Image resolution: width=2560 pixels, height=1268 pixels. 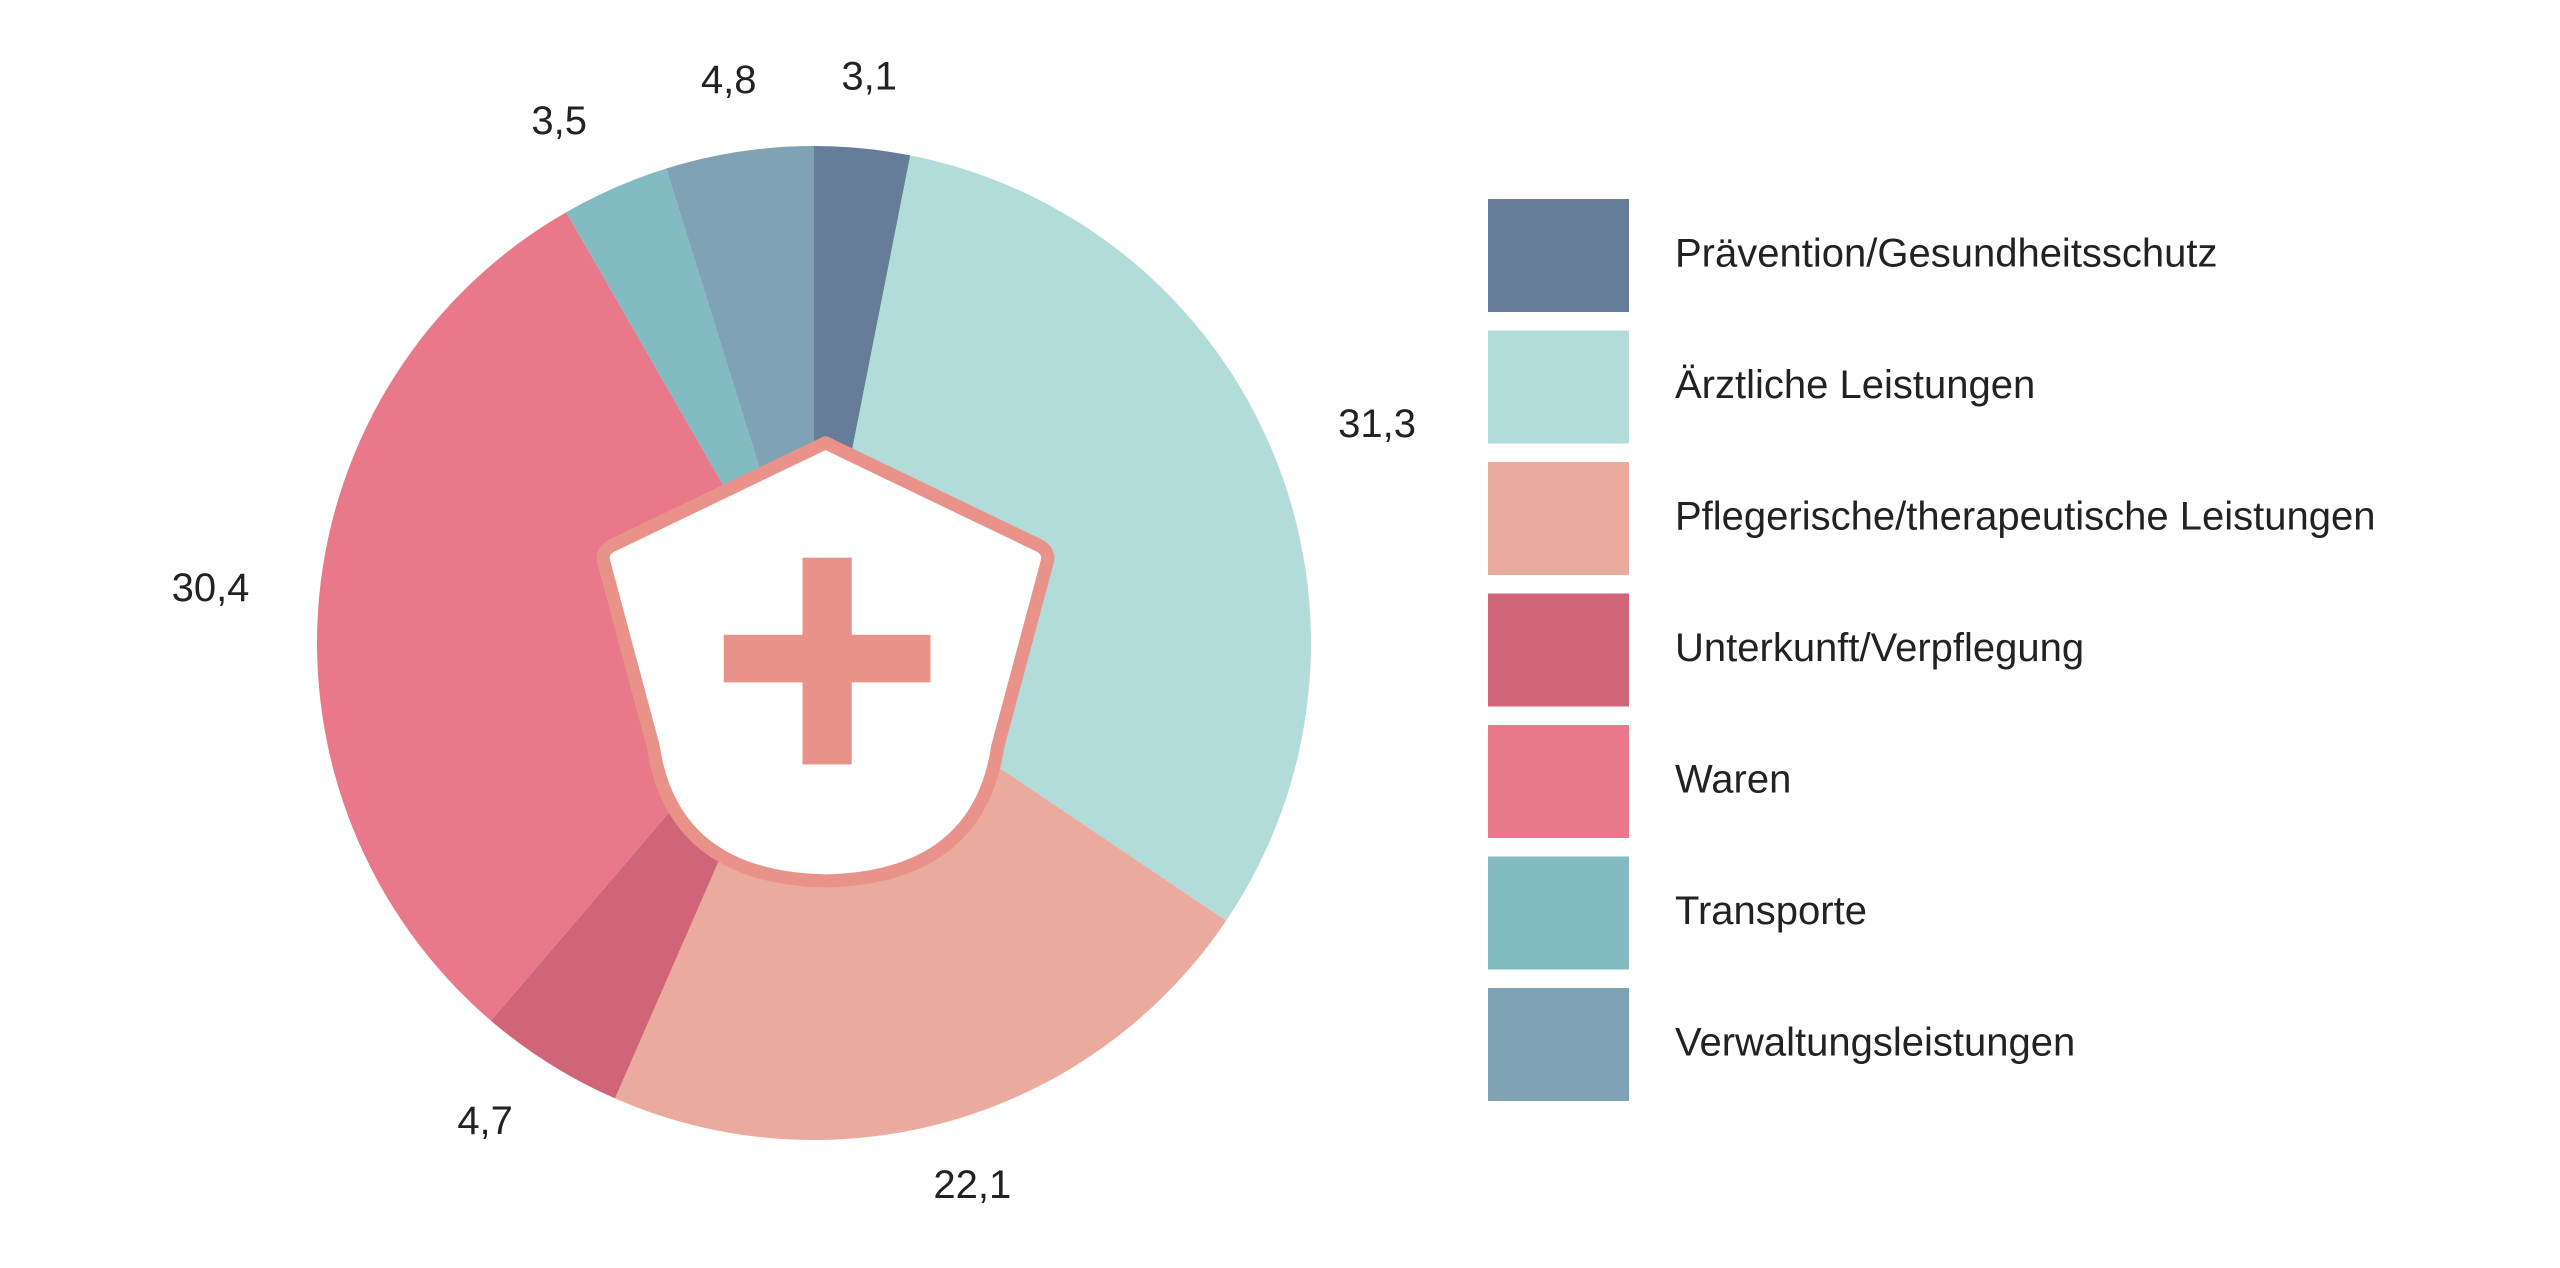 I want to click on data-label: 3,1, so click(x=869, y=76).